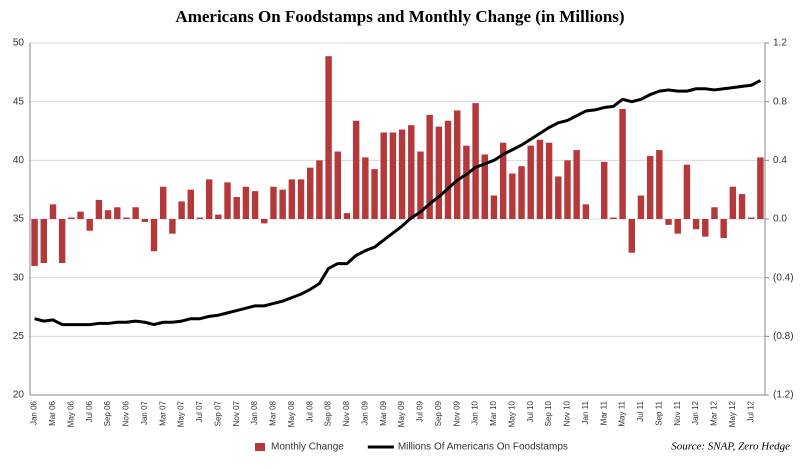 This screenshot has height=469, width=800. Describe the element at coordinates (19, 277) in the screenshot. I see `y-tick-label: 30` at that location.